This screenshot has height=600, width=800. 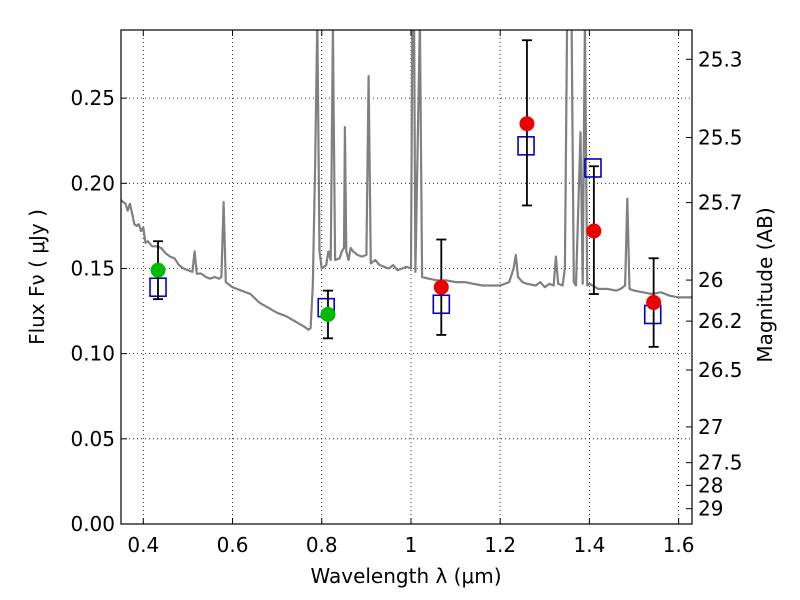 What do you see at coordinates (92, 354) in the screenshot?
I see `y-tick-label: 0.10` at bounding box center [92, 354].